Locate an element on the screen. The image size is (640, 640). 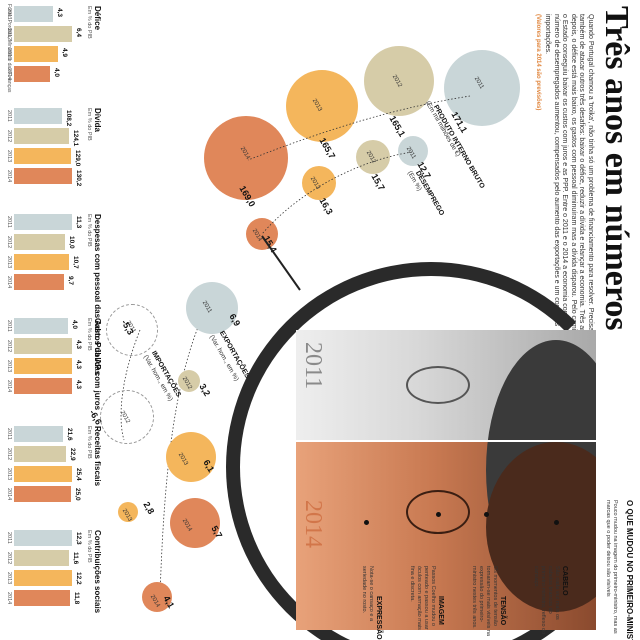
pib-circle-2014 is located at coordinates (246, 158).